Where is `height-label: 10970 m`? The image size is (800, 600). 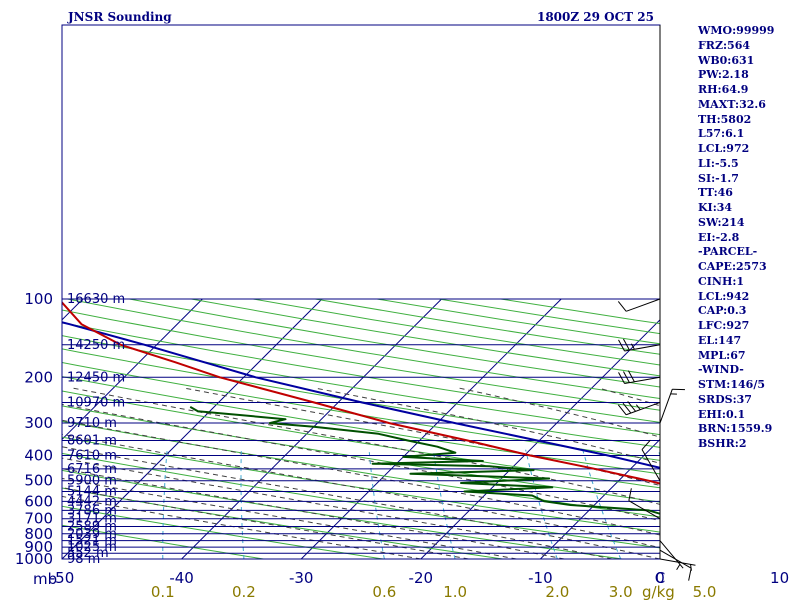
height-label: 10970 m is located at coordinates (96, 402).